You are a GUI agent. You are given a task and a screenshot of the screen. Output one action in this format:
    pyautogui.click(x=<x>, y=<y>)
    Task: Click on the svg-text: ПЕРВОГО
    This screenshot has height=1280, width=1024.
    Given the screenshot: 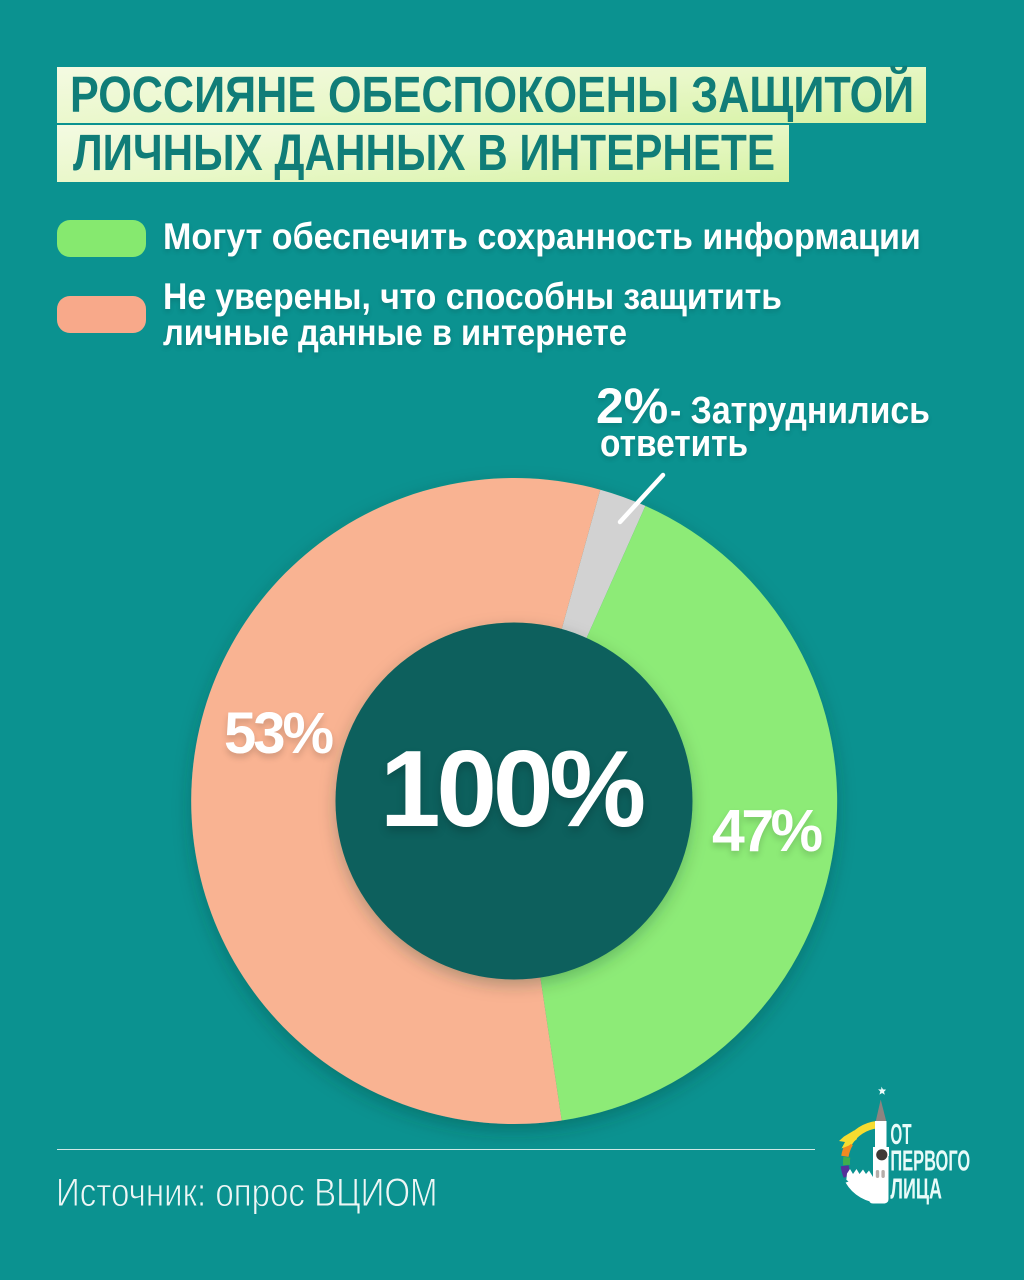 What is the action you would take?
    pyautogui.click(x=930, y=1161)
    